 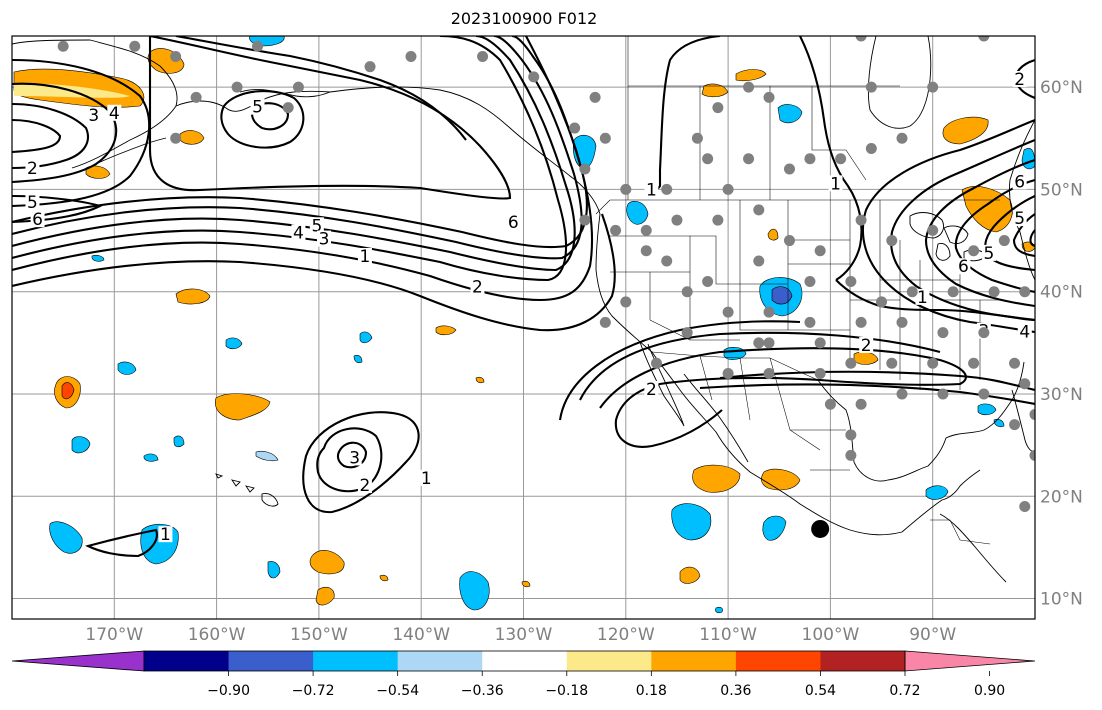 What do you see at coordinates (217, 635) in the screenshot?
I see `longitude-tick-label: 160°W` at bounding box center [217, 635].